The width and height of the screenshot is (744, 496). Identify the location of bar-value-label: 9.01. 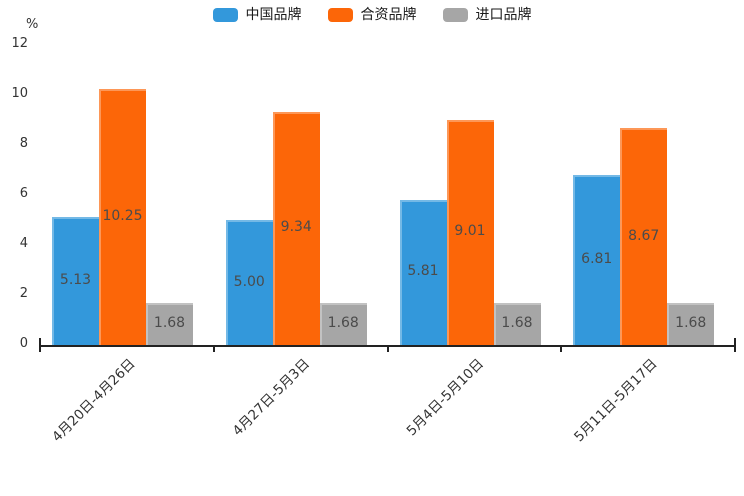
(470, 231).